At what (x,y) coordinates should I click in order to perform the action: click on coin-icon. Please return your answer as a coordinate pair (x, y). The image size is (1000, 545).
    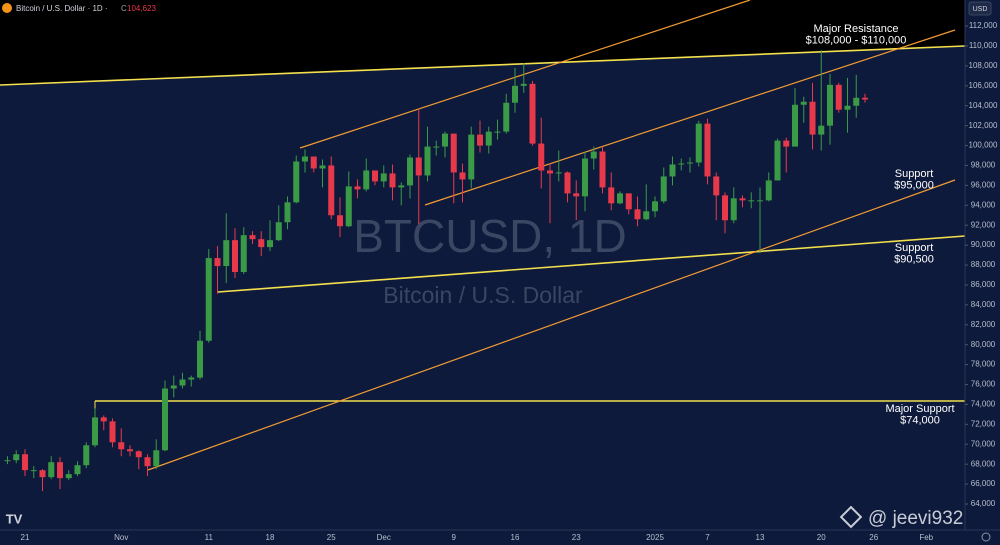
    Looking at the image, I should click on (7, 8).